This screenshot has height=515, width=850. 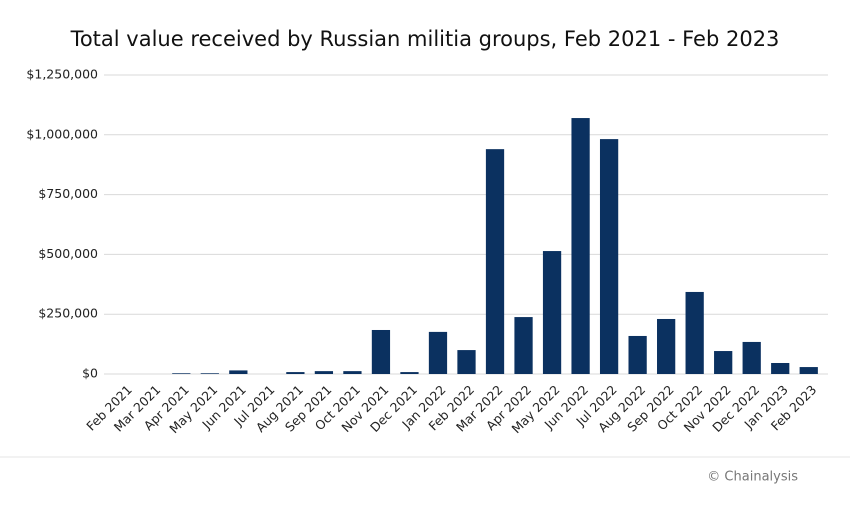 I want to click on y-tick-label: $0, so click(x=90, y=373).